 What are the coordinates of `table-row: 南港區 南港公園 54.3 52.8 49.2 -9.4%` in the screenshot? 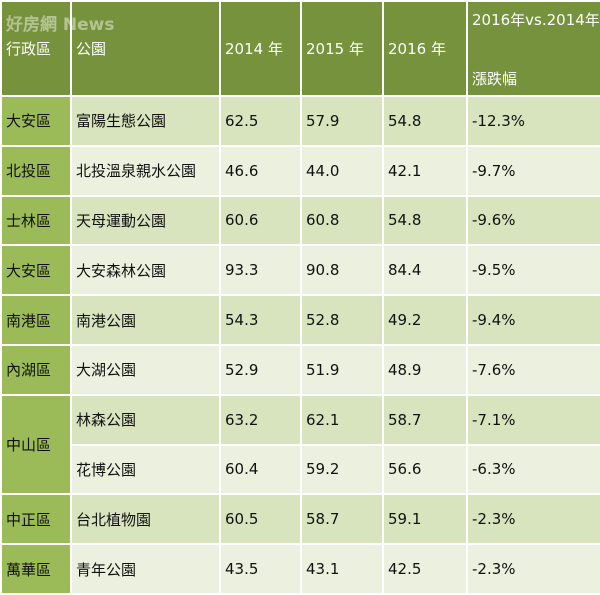 It's located at (300, 320).